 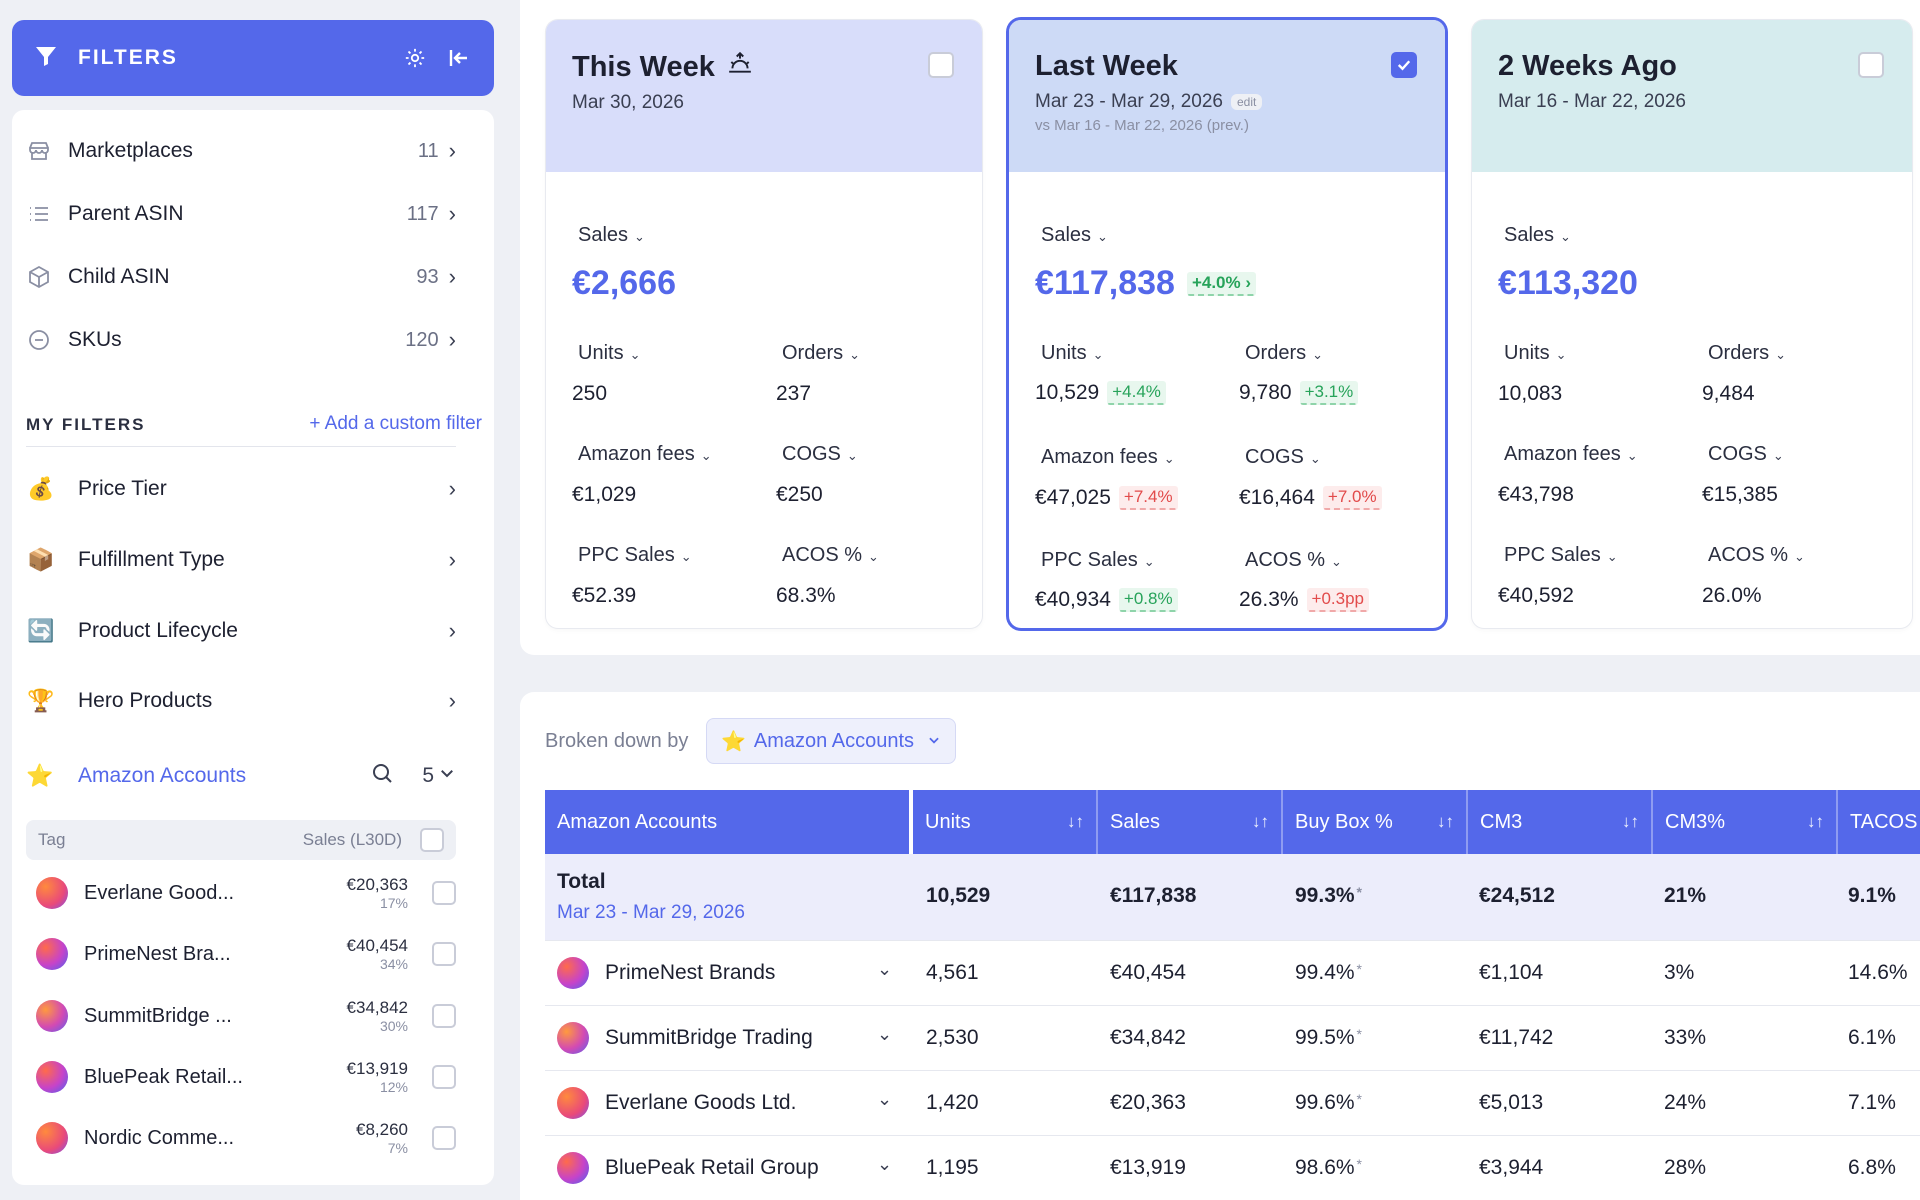 What do you see at coordinates (377, 884) in the screenshot?
I see `account-sales-value: €20,363` at bounding box center [377, 884].